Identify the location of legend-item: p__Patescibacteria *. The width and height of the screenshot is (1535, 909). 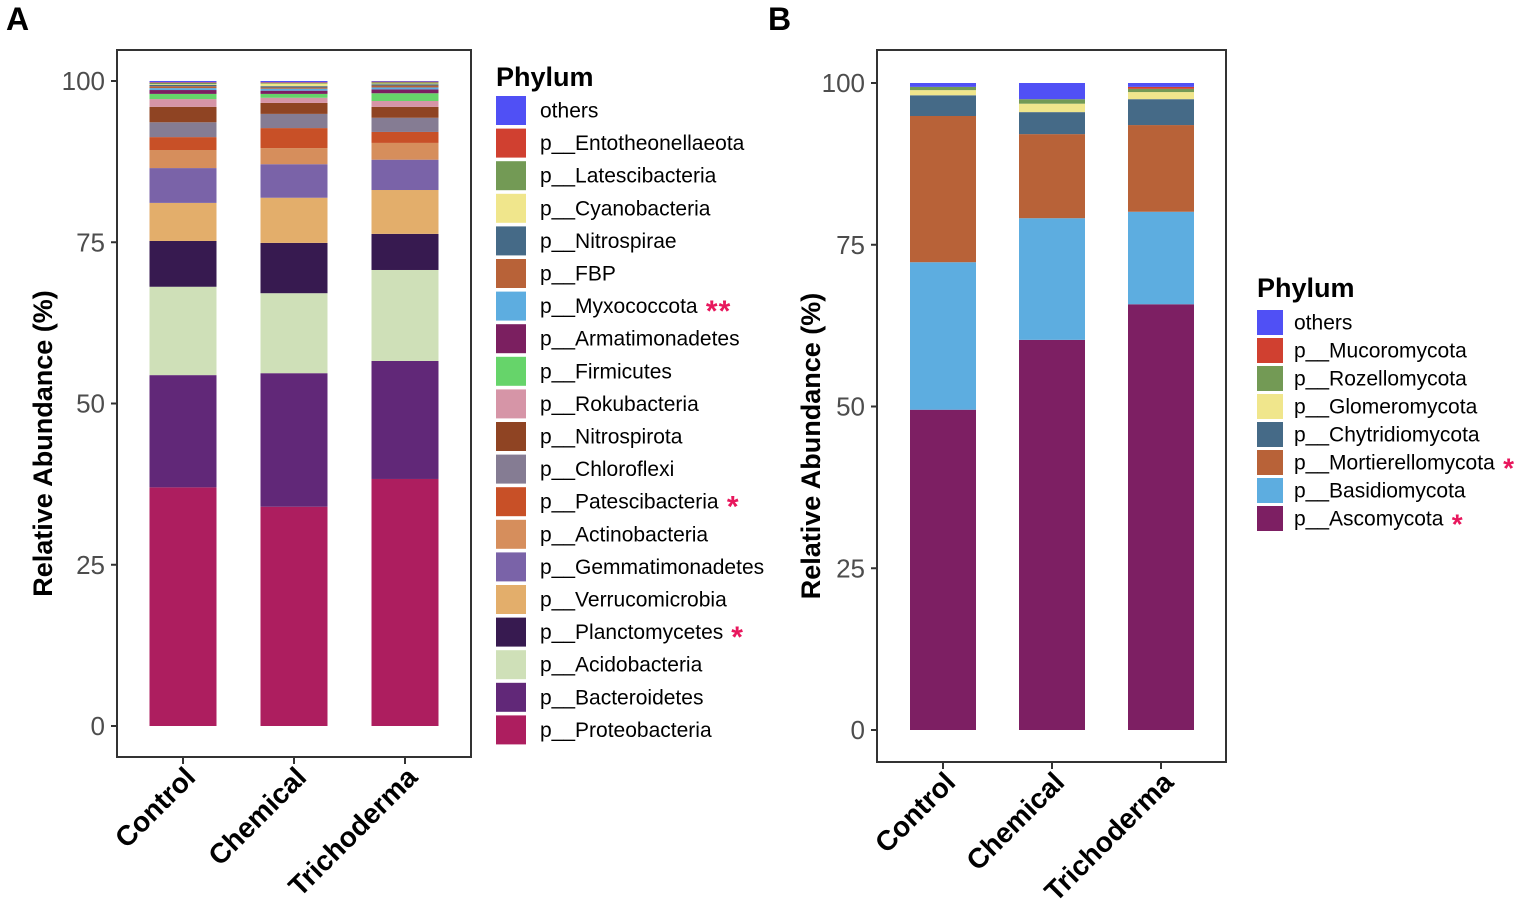
(618, 505).